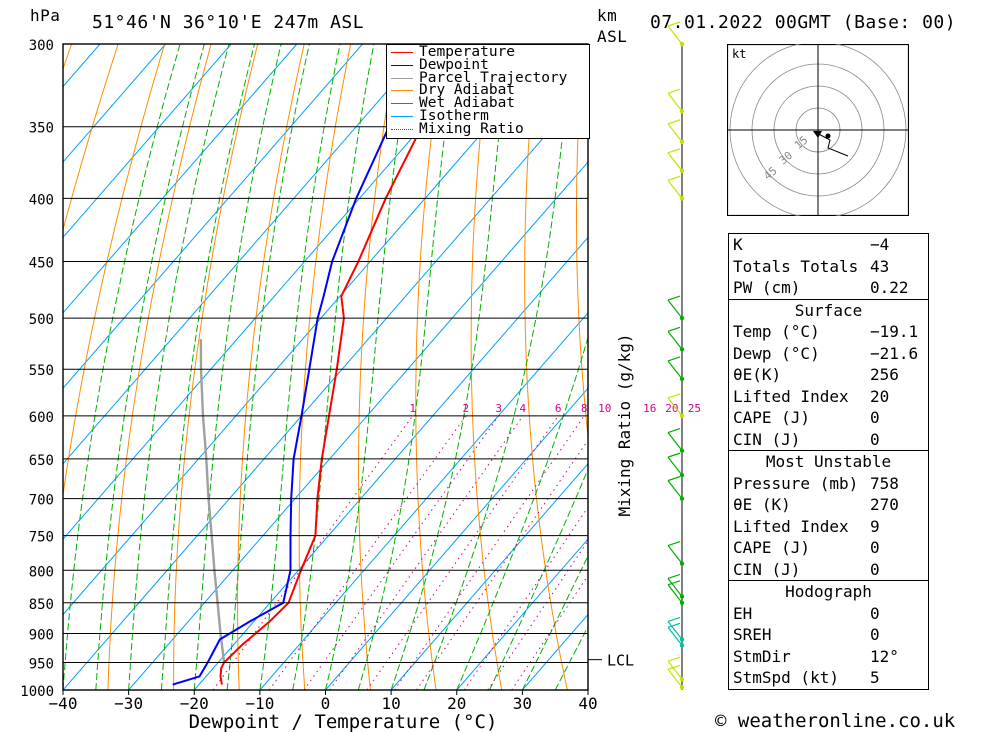  I want to click on surface-index-row: CIN (J) 0, so click(828, 440).